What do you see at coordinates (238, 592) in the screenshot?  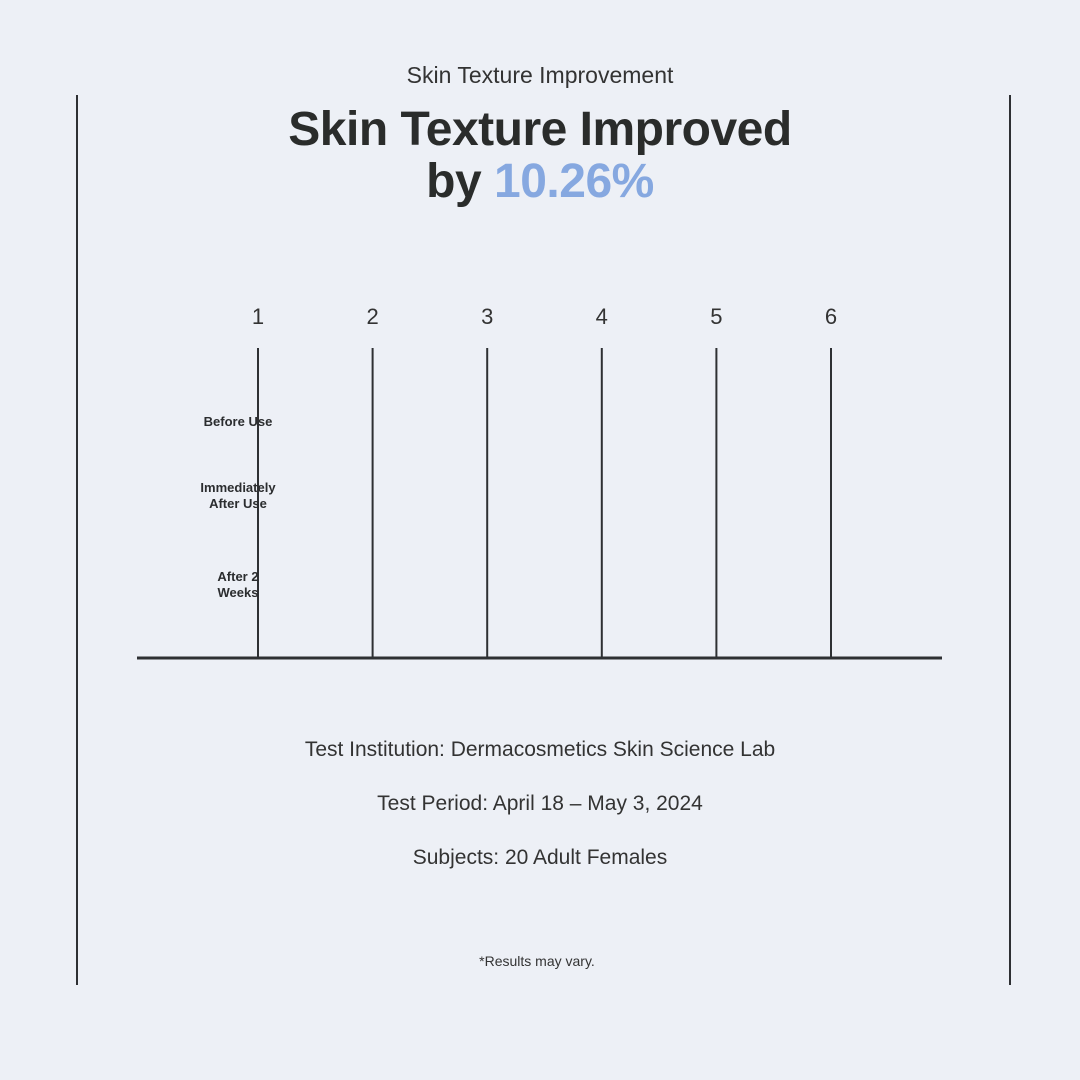 I see `category-label: Weeks` at bounding box center [238, 592].